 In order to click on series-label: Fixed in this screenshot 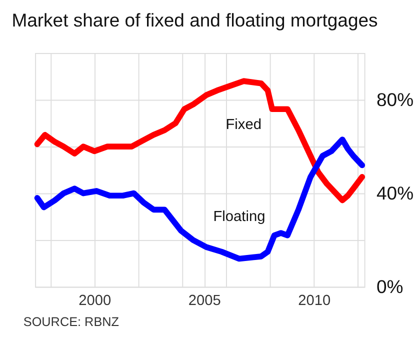, I will do `click(244, 124)`.